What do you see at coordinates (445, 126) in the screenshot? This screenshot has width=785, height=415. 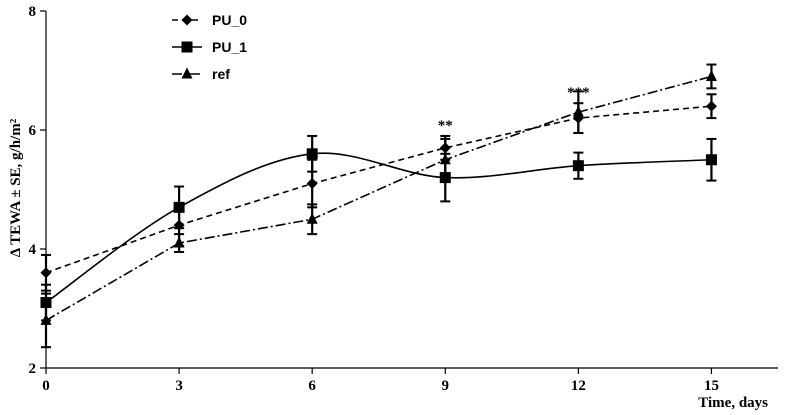 I see `significance-annotation: **` at bounding box center [445, 126].